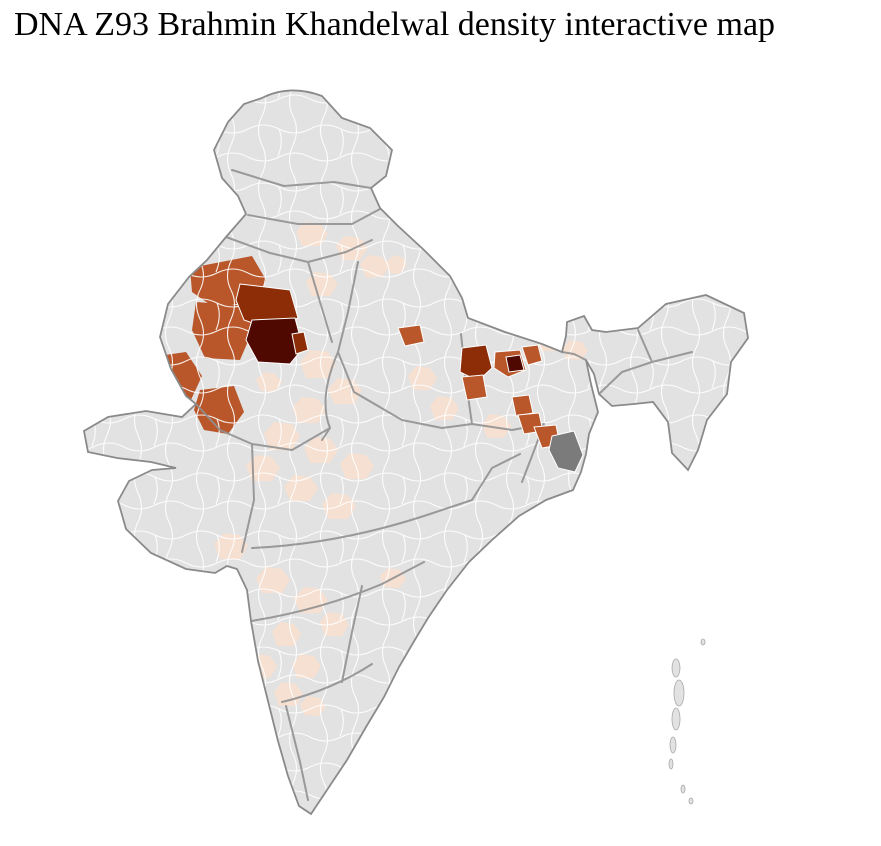  I want to click on andaman-islands, so click(687, 721).